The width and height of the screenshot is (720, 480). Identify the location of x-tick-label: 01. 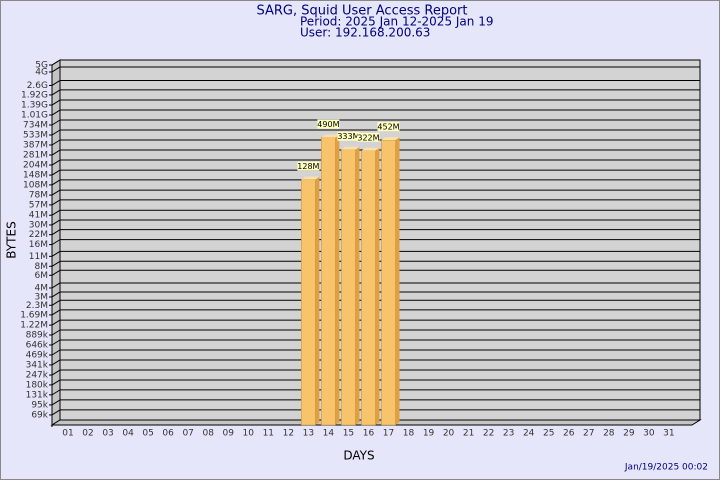
(67, 434).